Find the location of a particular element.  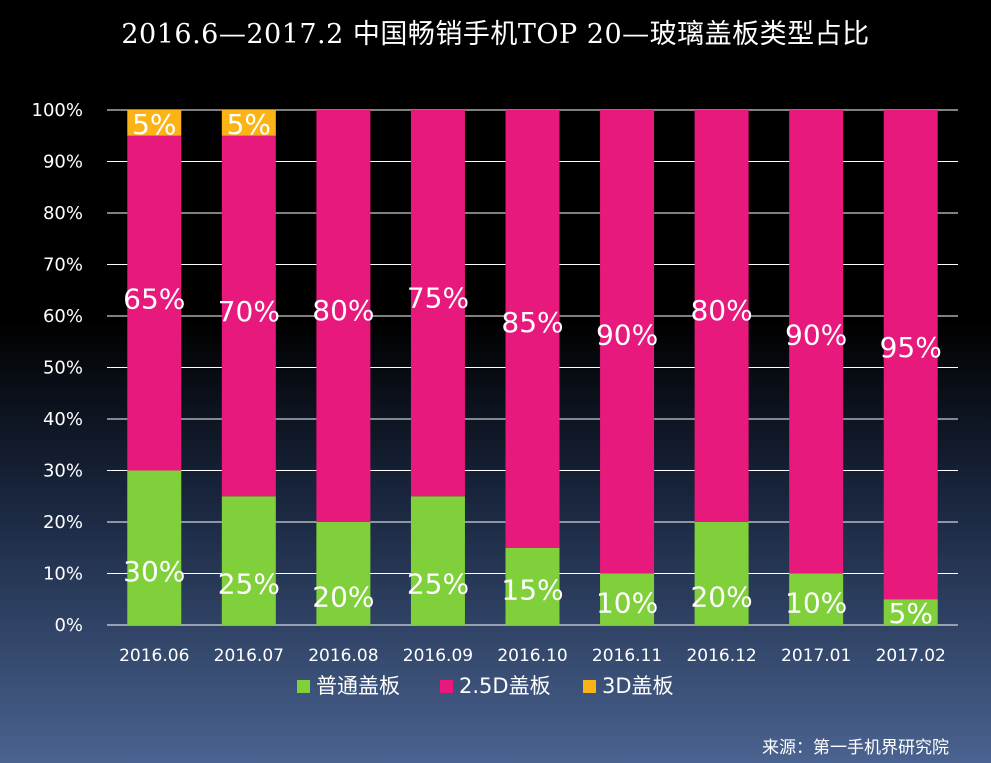

x-tick-label: 2016.09 is located at coordinates (438, 656).